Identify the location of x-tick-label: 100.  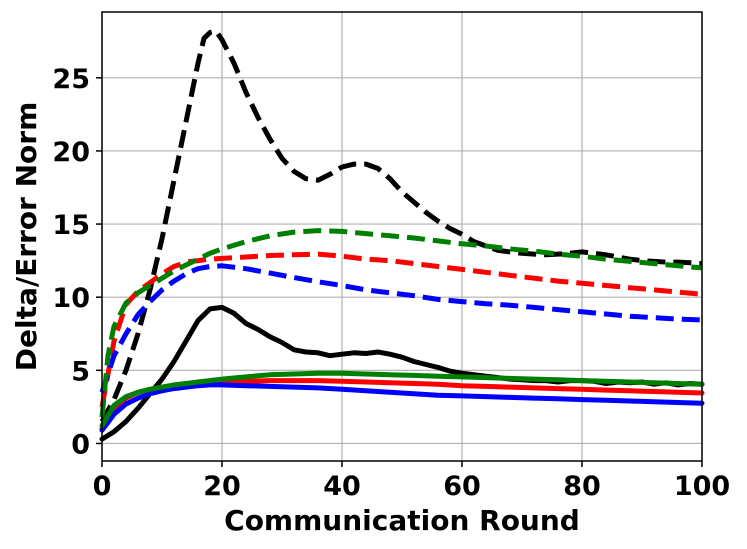
(702, 486).